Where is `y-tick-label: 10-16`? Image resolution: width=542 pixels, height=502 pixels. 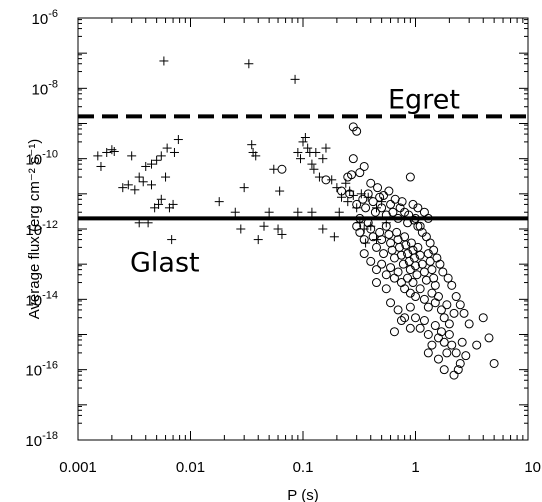 y-tick-label: 10-16 is located at coordinates (41, 370).